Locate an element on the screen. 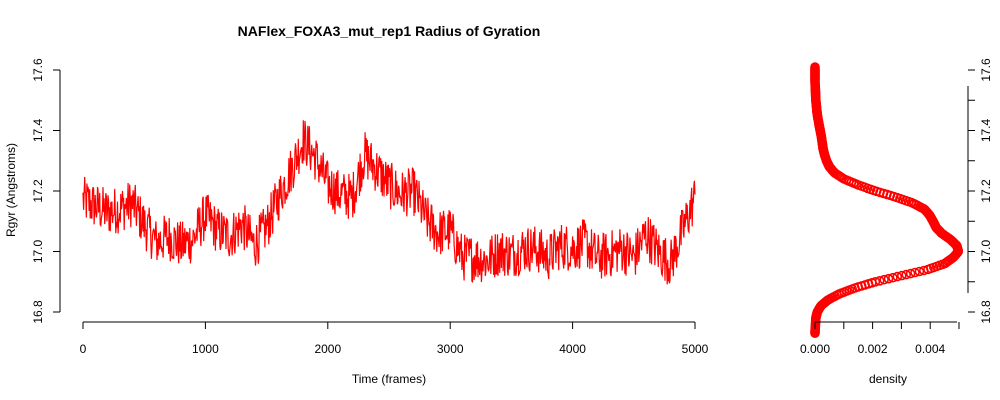  x-tick-label: 2000 is located at coordinates (327, 349).